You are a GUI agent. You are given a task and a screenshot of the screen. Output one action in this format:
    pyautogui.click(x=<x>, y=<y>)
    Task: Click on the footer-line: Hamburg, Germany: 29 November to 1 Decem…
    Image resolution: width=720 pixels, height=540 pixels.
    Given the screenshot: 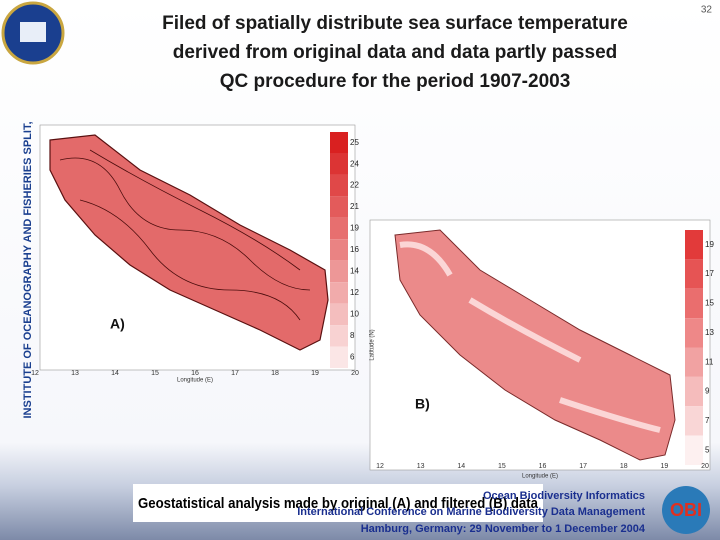 What is the action you would take?
    pyautogui.click(x=503, y=529)
    